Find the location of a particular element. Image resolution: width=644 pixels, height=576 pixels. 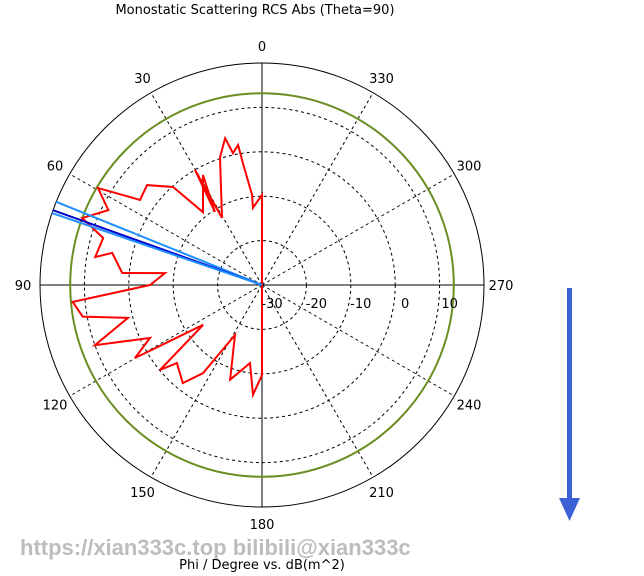

angle-tick-label: 210 is located at coordinates (381, 493).